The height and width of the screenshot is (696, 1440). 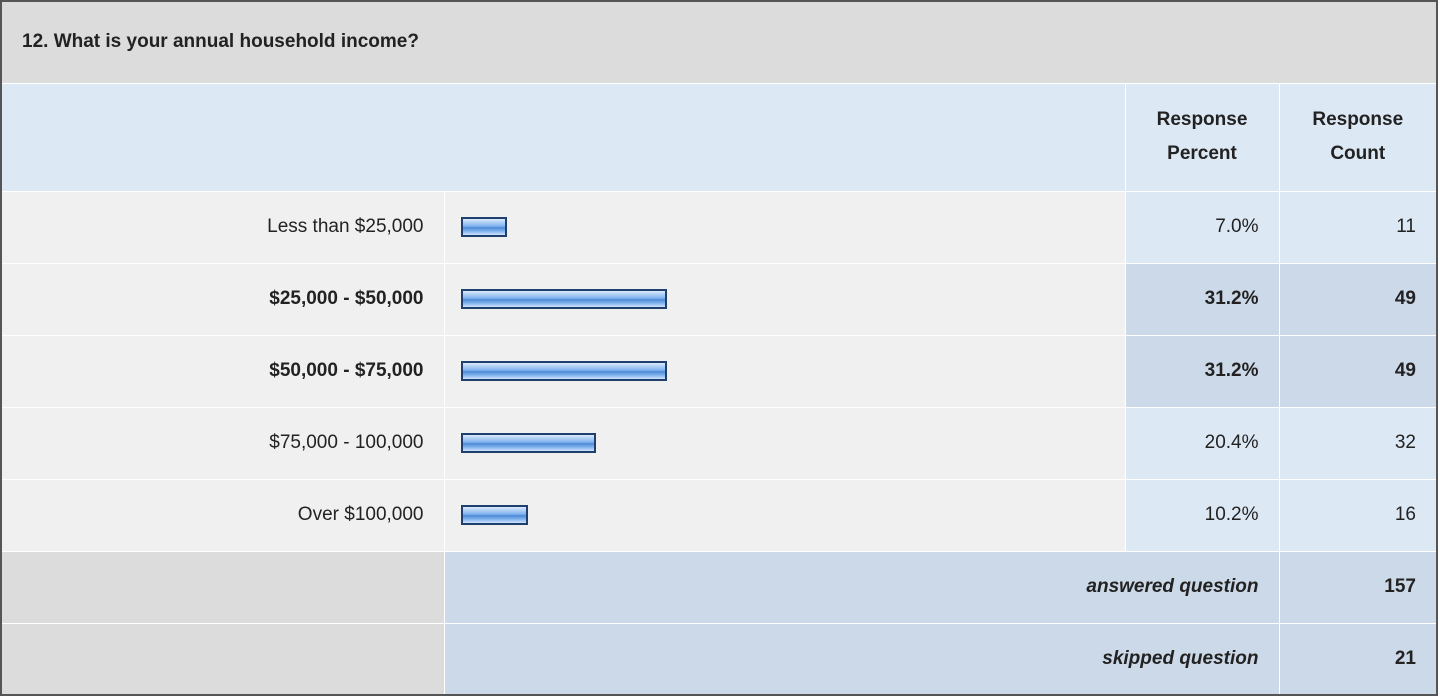 What do you see at coordinates (222, 443) in the screenshot?
I see `answer-label: $75,000 - 100,000` at bounding box center [222, 443].